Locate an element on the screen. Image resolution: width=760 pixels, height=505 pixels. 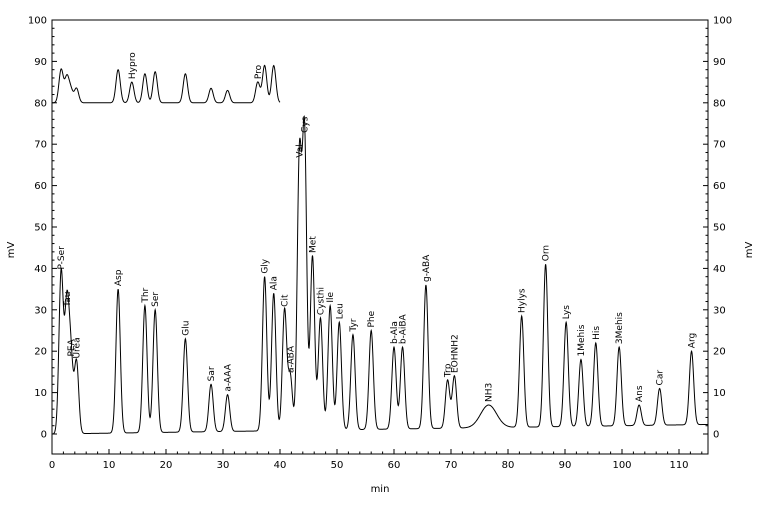
peak-label: Cysthi is located at coordinates (321, 301).